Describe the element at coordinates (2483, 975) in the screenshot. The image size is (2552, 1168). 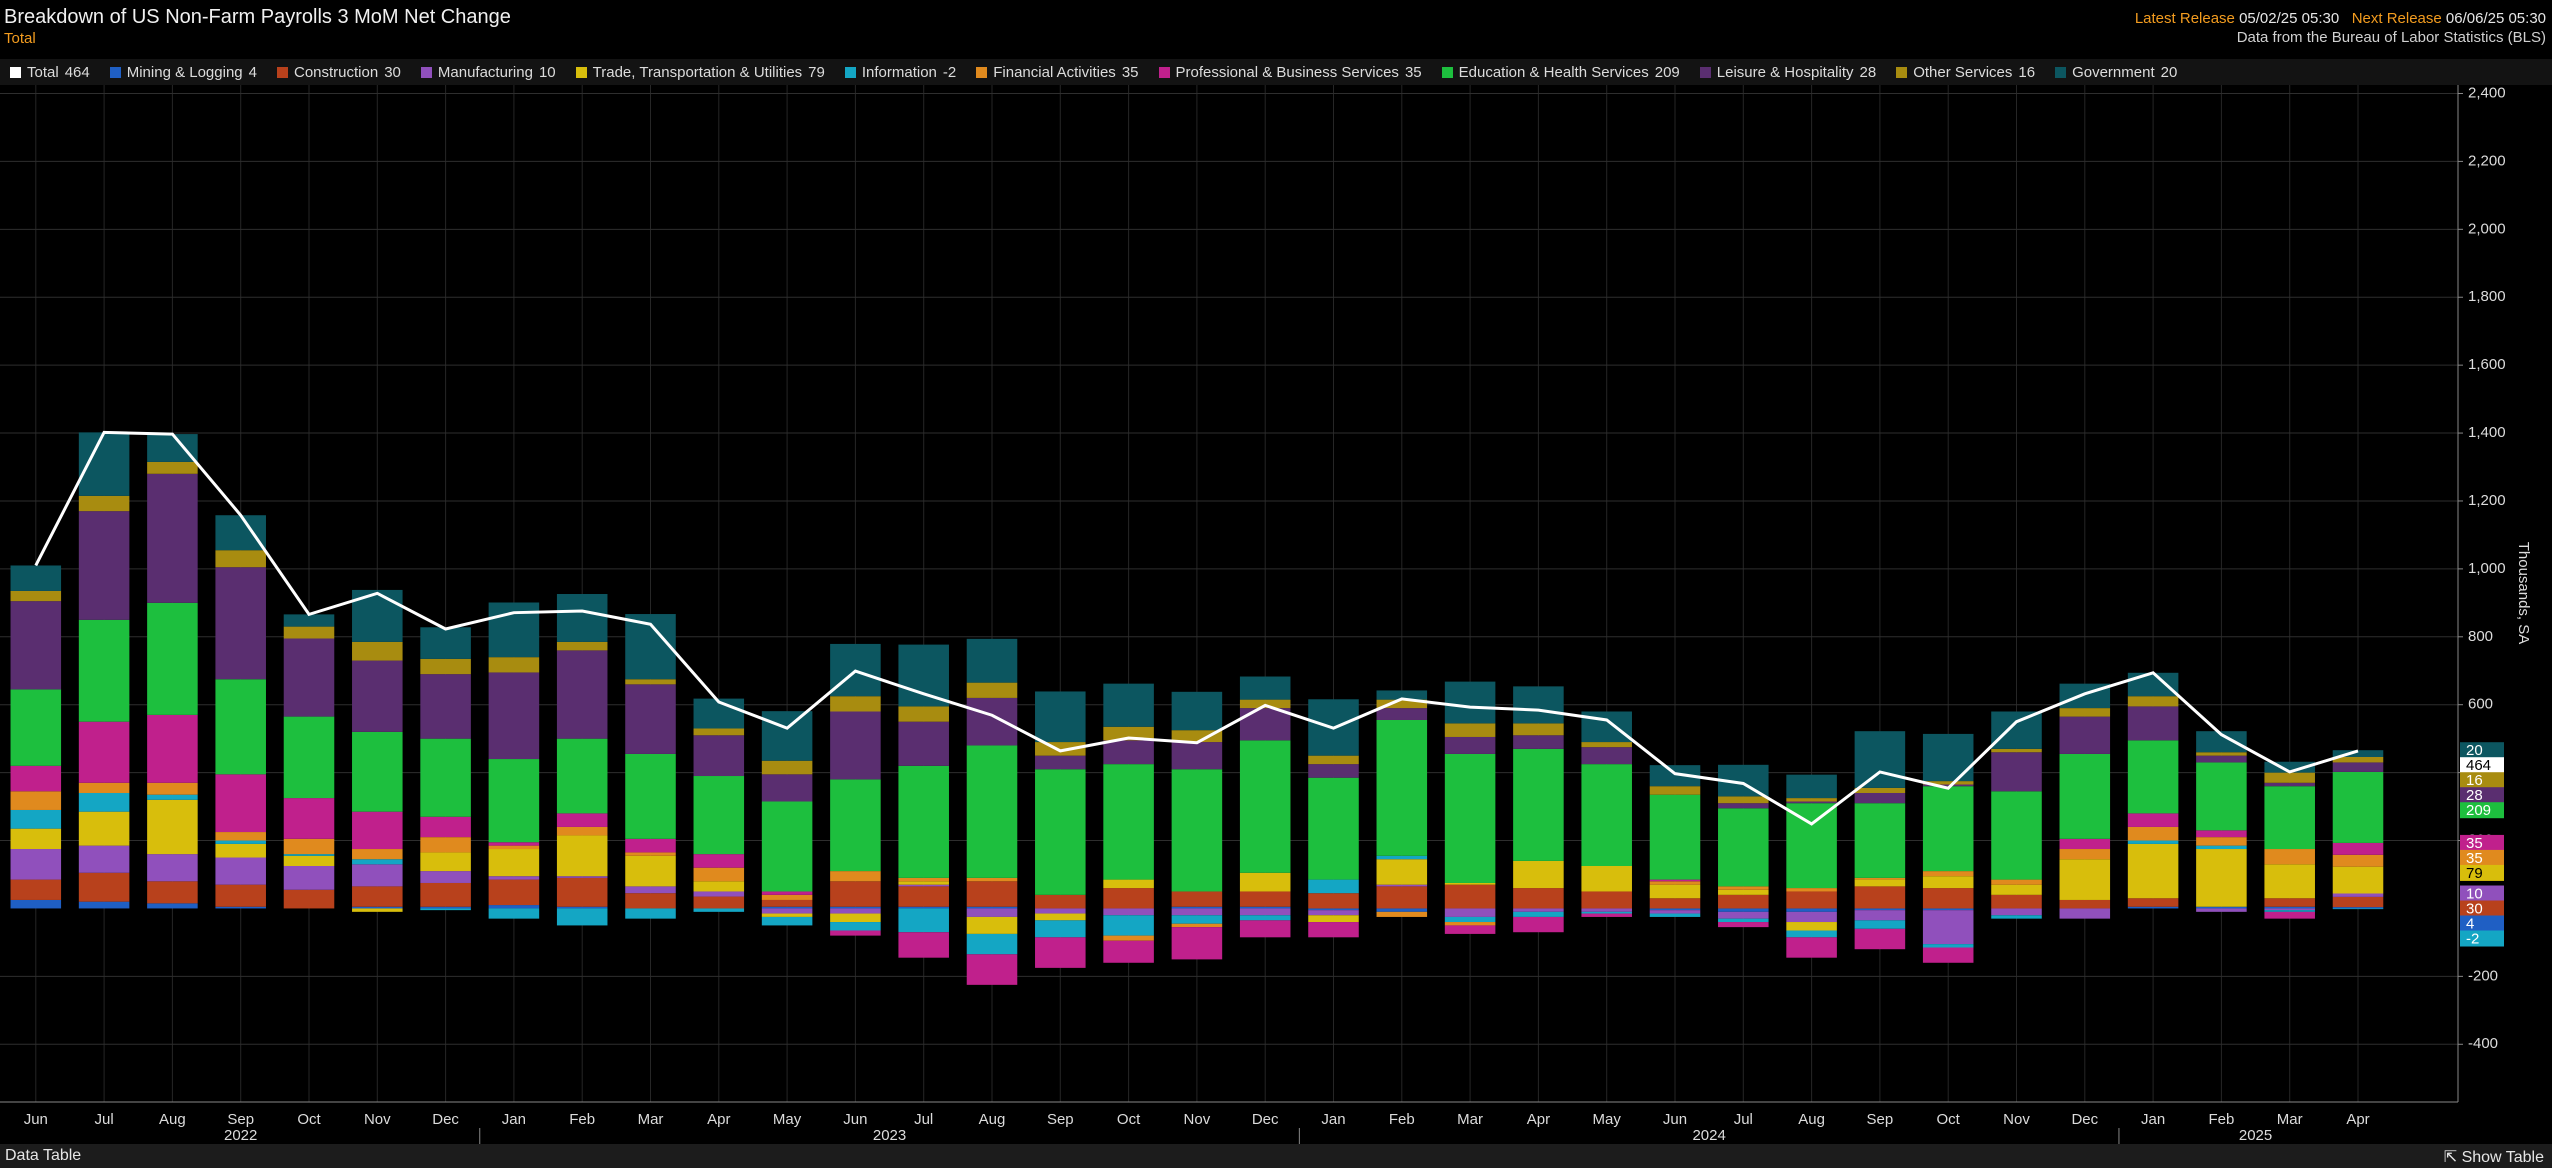
I see `y-tick-label: -200` at that location.